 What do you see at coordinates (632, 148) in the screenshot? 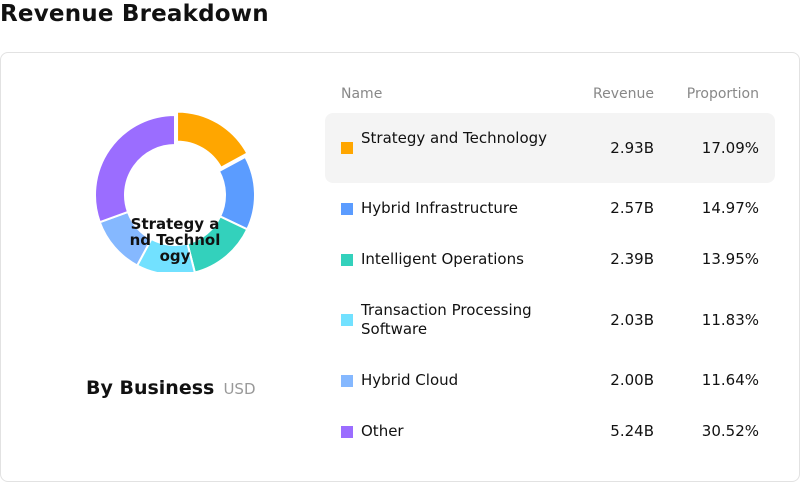
I see `row-revenue: 2.93B` at bounding box center [632, 148].